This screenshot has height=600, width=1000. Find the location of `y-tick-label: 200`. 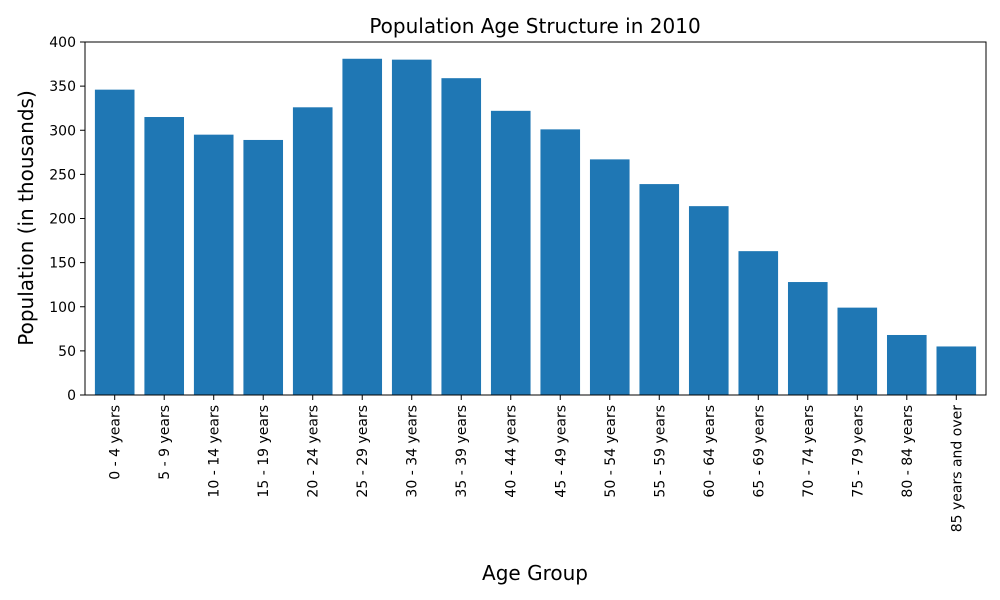

y-tick-label: 200 is located at coordinates (62, 220).